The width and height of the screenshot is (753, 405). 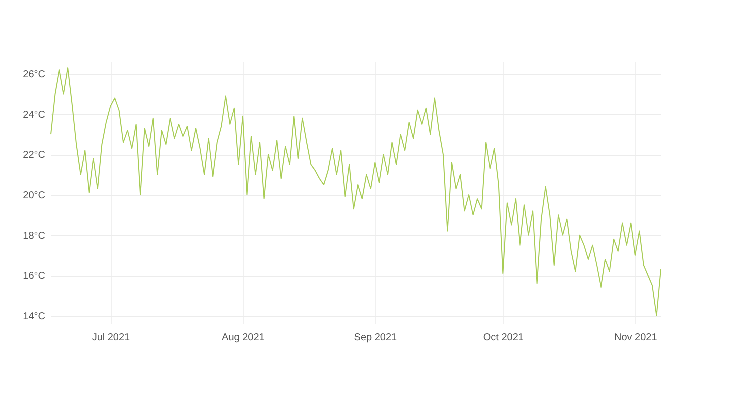 What do you see at coordinates (34, 316) in the screenshot?
I see `y-tick-label: 14°C` at bounding box center [34, 316].